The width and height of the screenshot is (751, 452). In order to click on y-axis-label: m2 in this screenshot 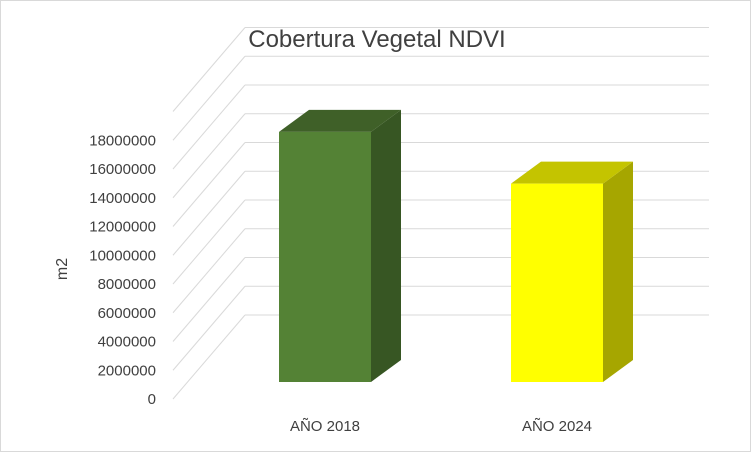, I will do `click(62, 269)`.